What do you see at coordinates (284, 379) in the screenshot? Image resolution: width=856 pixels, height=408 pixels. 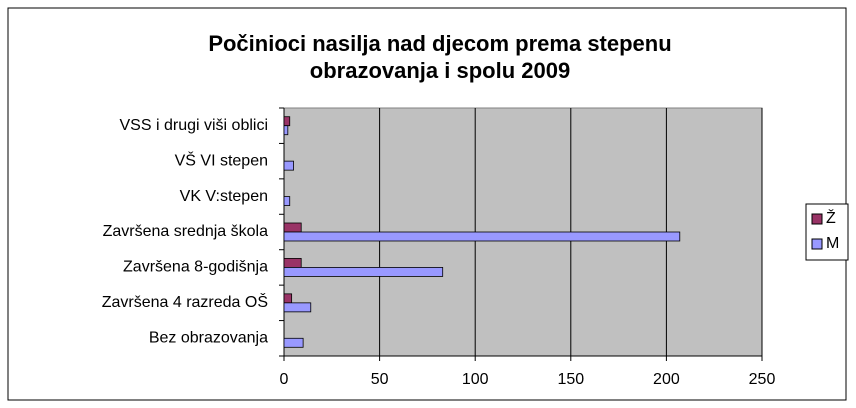 I see `x-tick-label: 0` at bounding box center [284, 379].